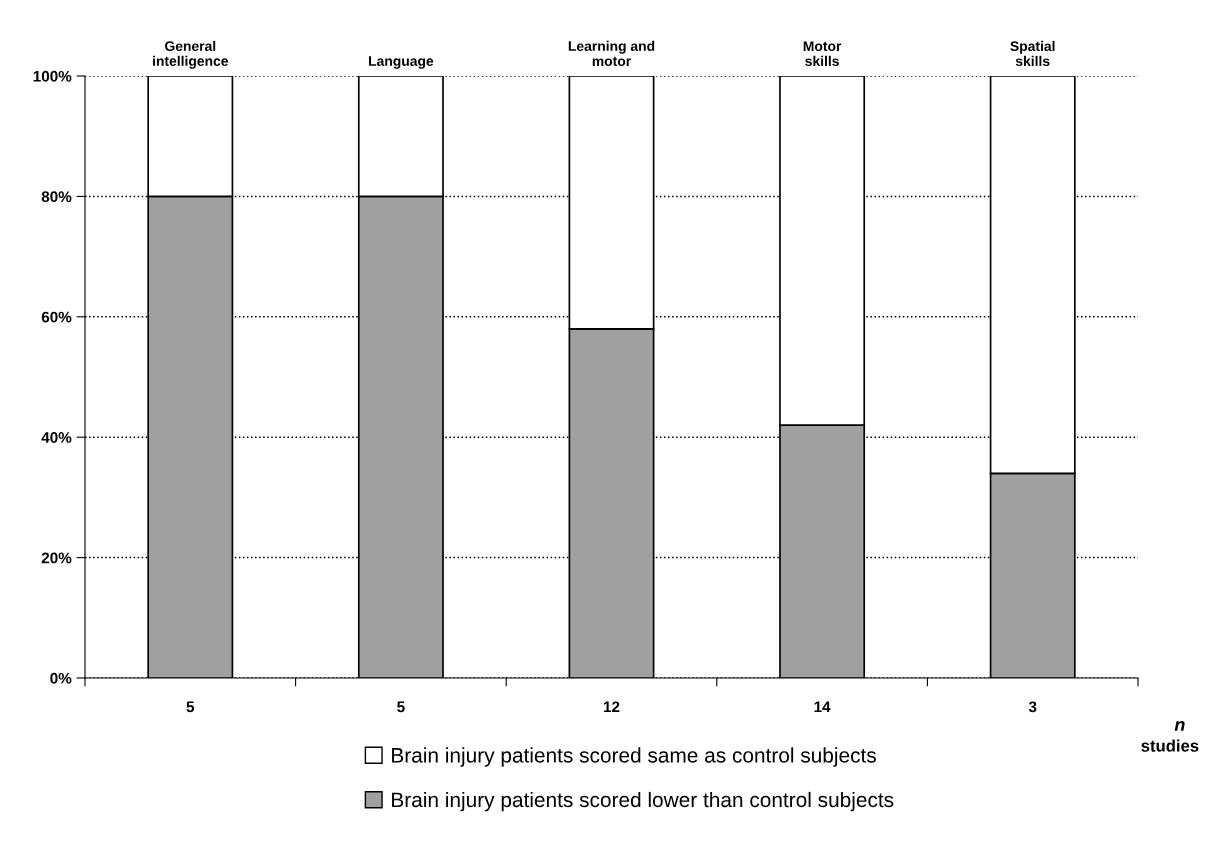  I want to click on text: 3, so click(1032, 707).